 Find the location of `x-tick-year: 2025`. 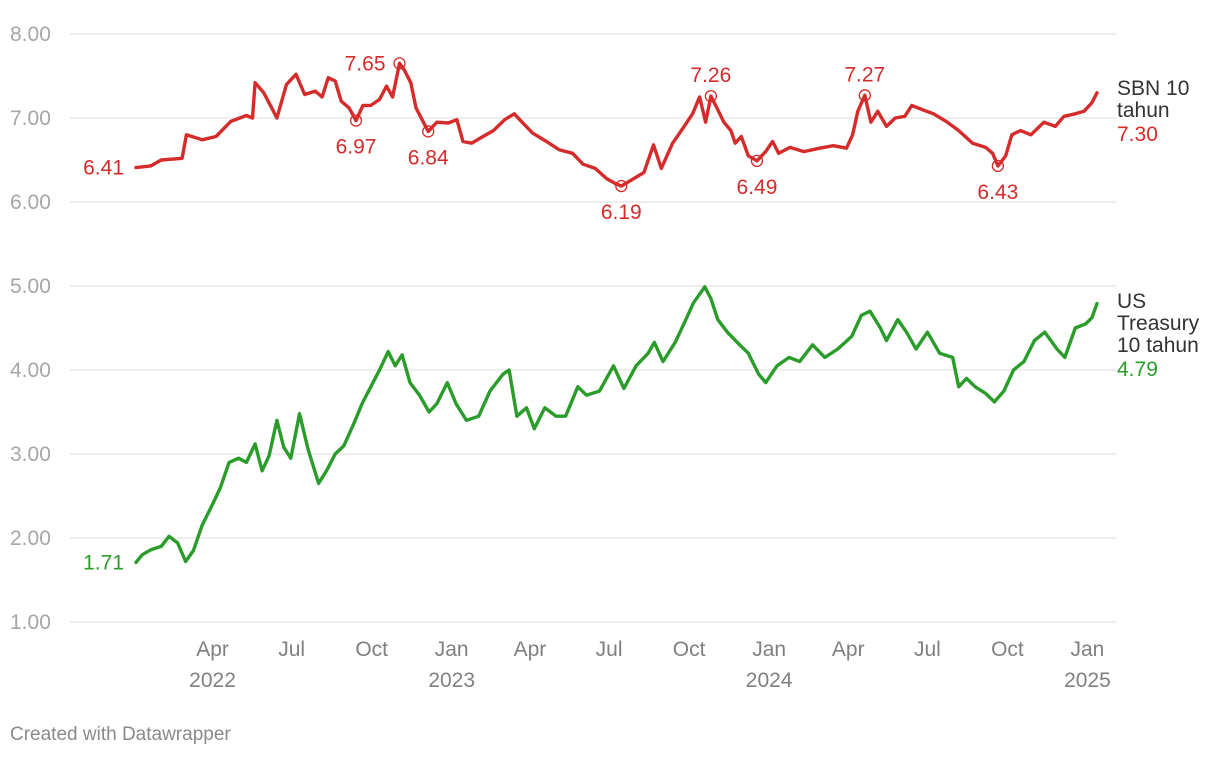

x-tick-year: 2025 is located at coordinates (1087, 680).